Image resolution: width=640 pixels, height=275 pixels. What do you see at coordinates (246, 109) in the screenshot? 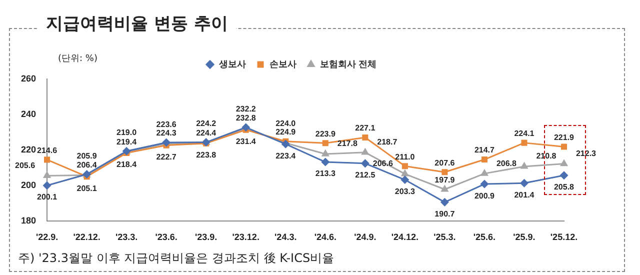
I see `data-label: 232.2` at bounding box center [246, 109].